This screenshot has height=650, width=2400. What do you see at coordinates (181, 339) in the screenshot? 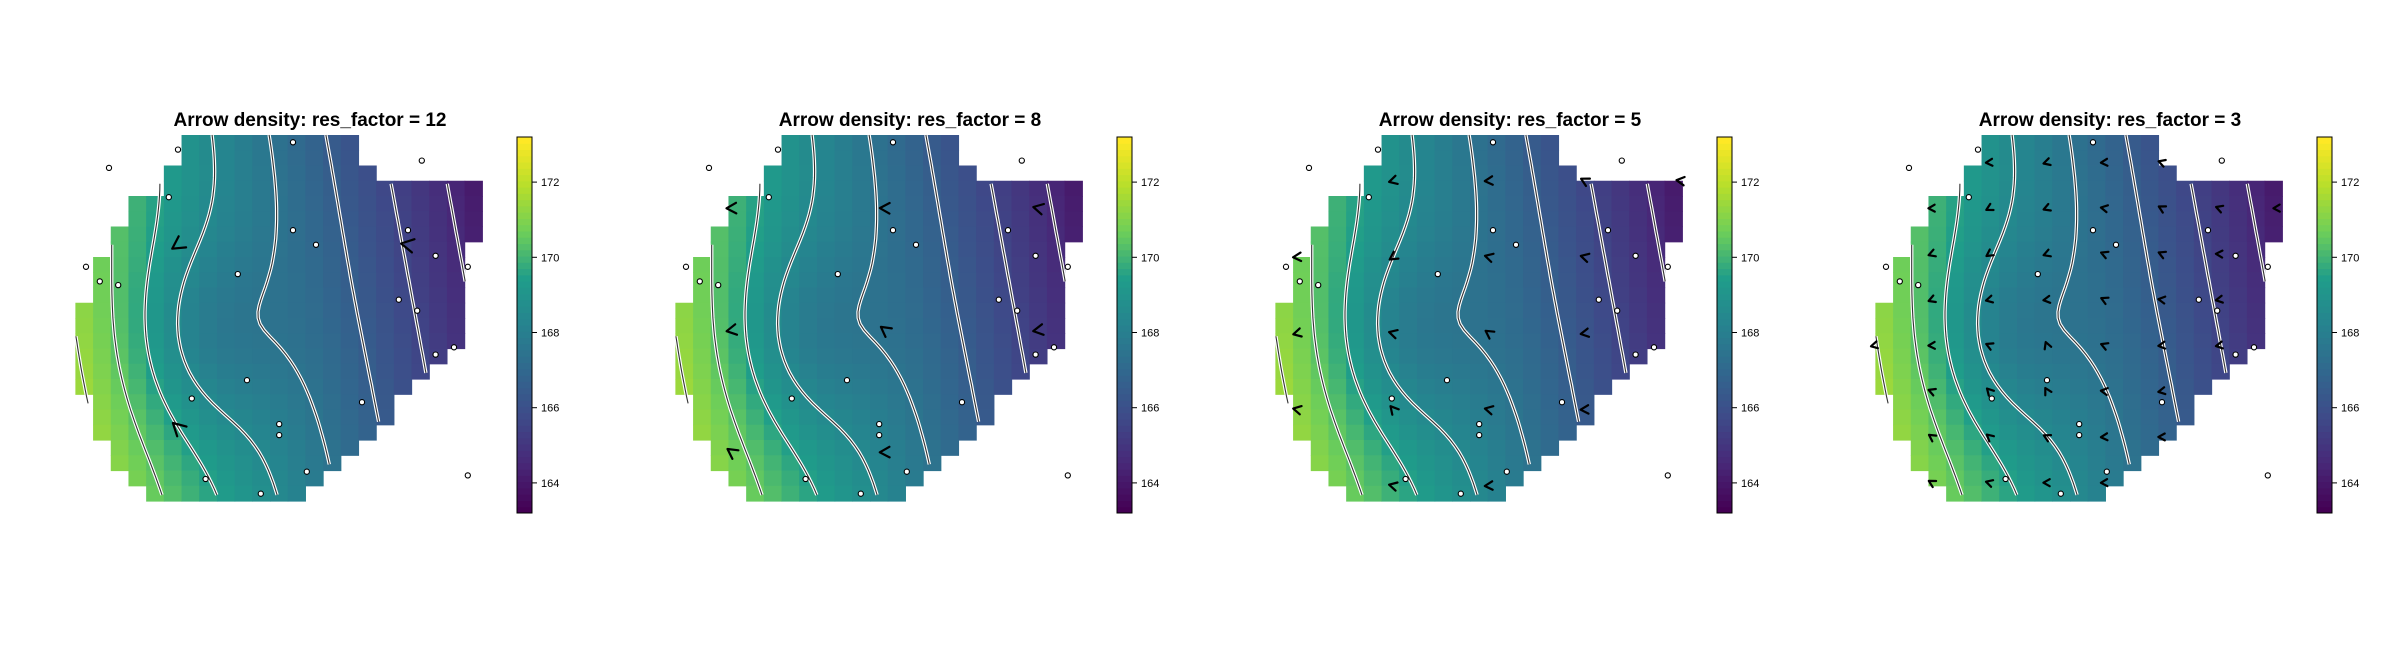
I see `contour-line` at bounding box center [181, 339].